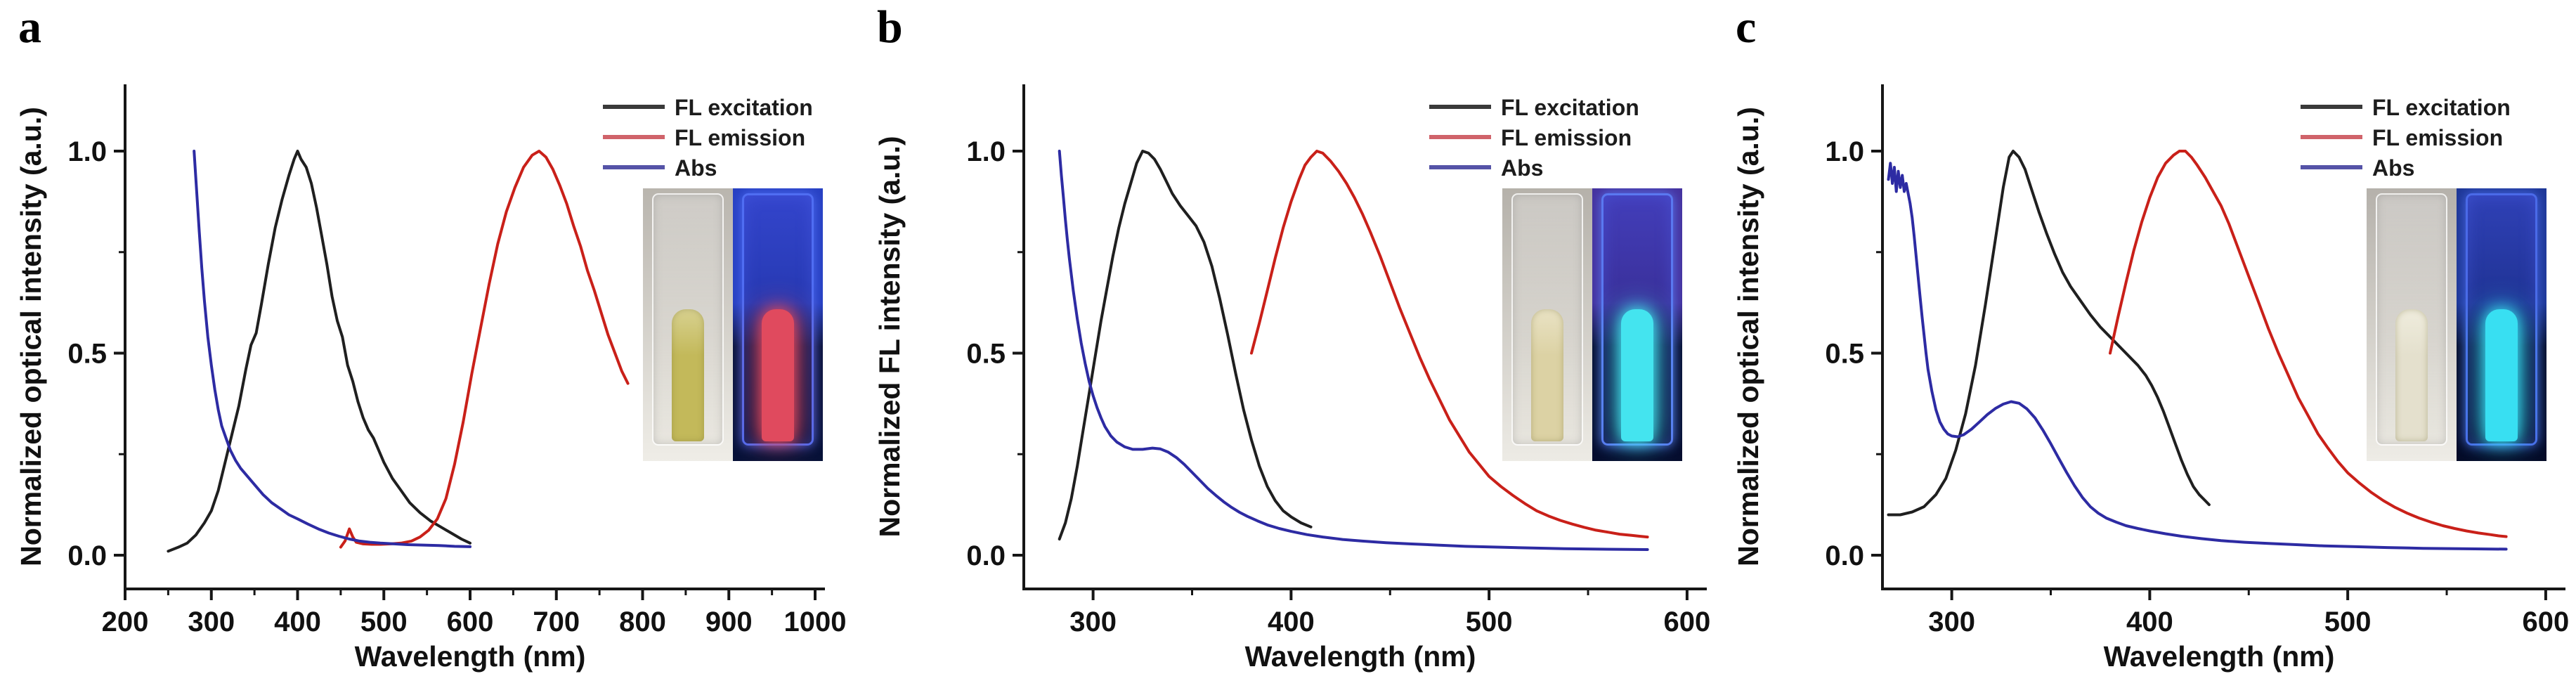 This screenshot has width=2576, height=681. Describe the element at coordinates (642, 622) in the screenshot. I see `x-tick-label: 800` at that location.